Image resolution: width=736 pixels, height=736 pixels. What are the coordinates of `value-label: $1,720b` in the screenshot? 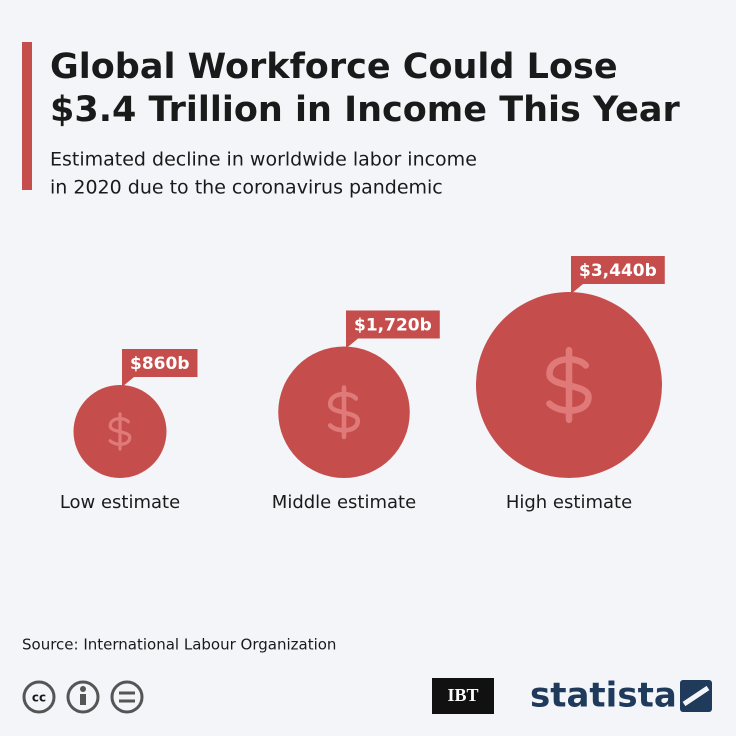 It's located at (393, 325).